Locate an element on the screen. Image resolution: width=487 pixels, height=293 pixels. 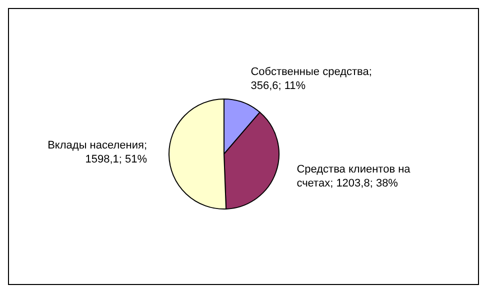
slice-label: Средства клиентов на счетах; 1203,8; 38% is located at coordinates (354, 176).